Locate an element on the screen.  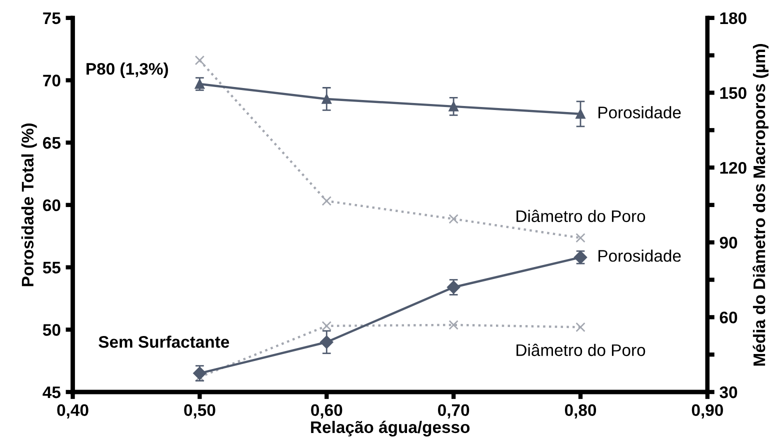
y-axis-title: Porosidade Total (%) is located at coordinates (29, 205).